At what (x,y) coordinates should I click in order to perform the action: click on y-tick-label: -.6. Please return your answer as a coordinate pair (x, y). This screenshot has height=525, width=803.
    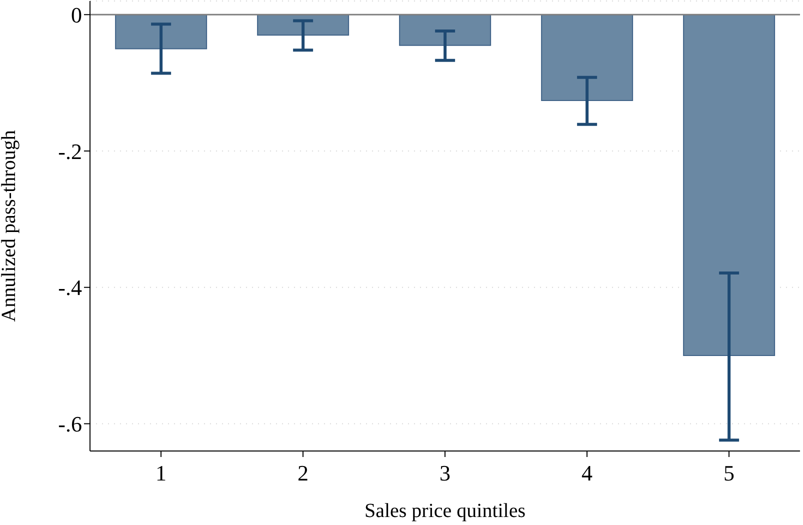
    Looking at the image, I should click on (70, 424).